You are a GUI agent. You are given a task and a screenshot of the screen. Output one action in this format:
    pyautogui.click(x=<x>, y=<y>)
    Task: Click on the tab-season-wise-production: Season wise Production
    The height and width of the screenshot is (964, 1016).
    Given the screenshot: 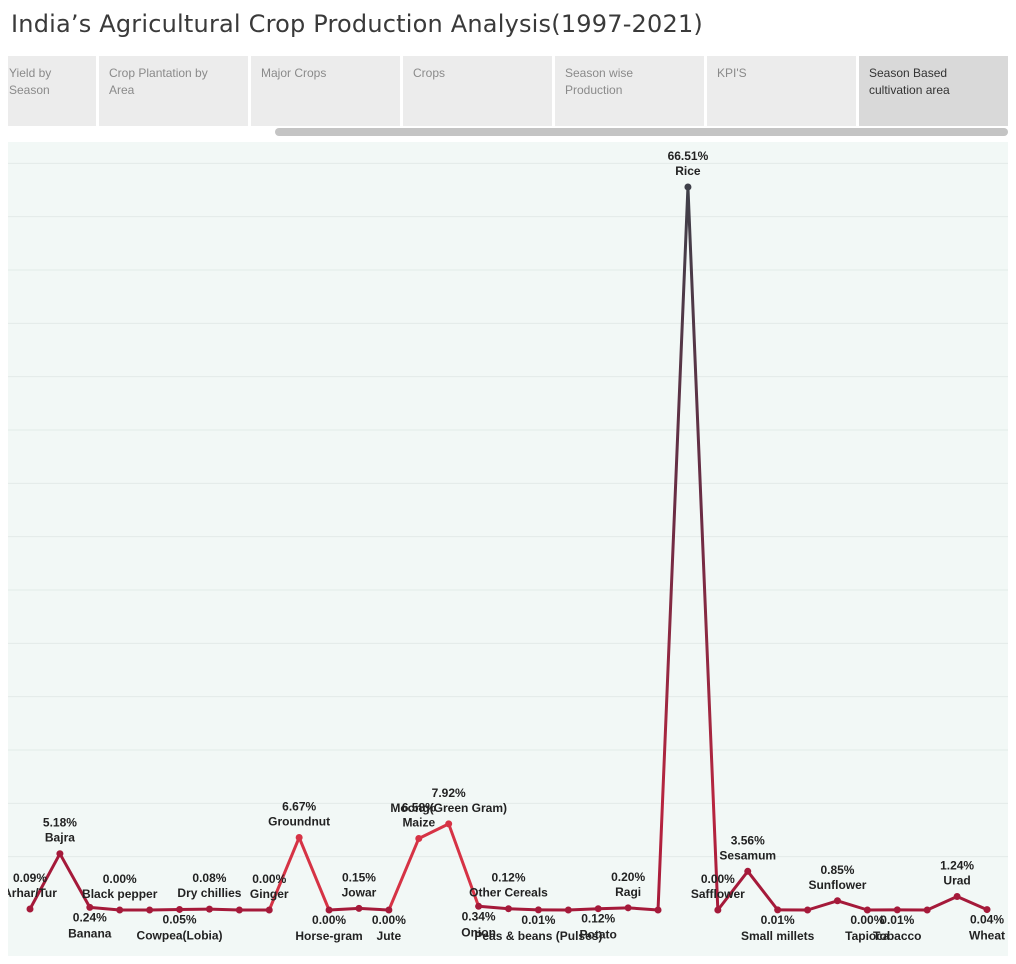 What is the action you would take?
    pyautogui.click(x=631, y=91)
    